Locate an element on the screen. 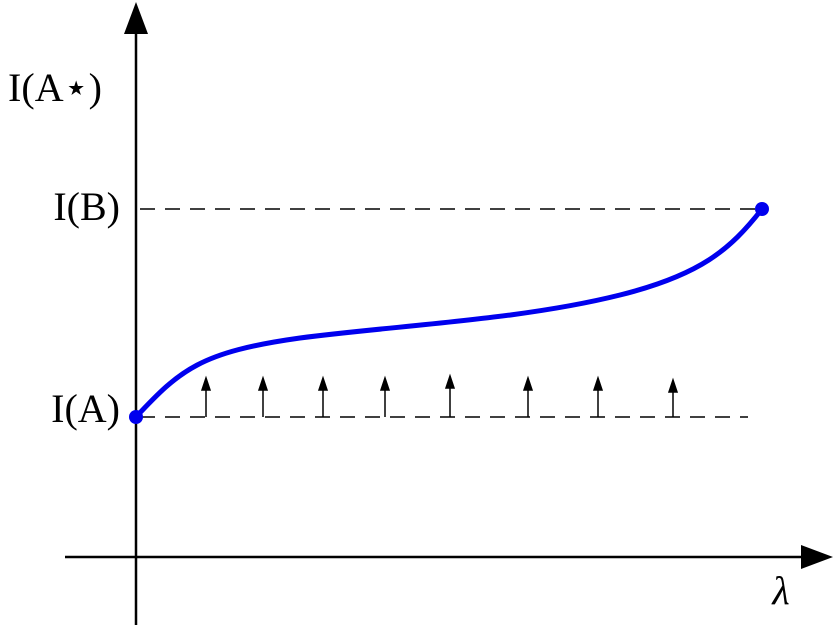  x-axis-label: λ is located at coordinates (780, 590).